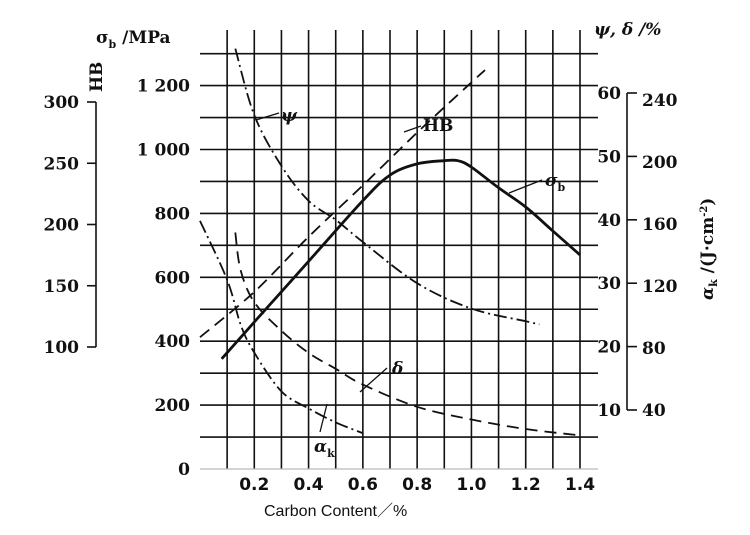  What do you see at coordinates (323, 418) in the screenshot?
I see `alpha-label-leader` at bounding box center [323, 418].